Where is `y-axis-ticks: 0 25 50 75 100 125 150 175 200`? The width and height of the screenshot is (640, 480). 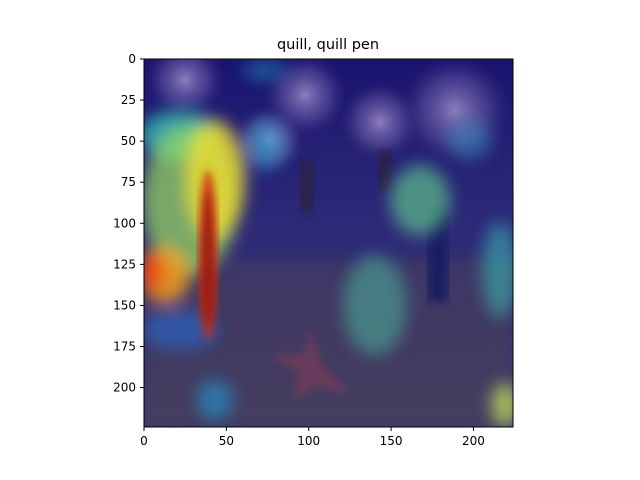 y-axis-ticks: 0 25 50 75 100 125 150 175 200 is located at coordinates (128, 223).